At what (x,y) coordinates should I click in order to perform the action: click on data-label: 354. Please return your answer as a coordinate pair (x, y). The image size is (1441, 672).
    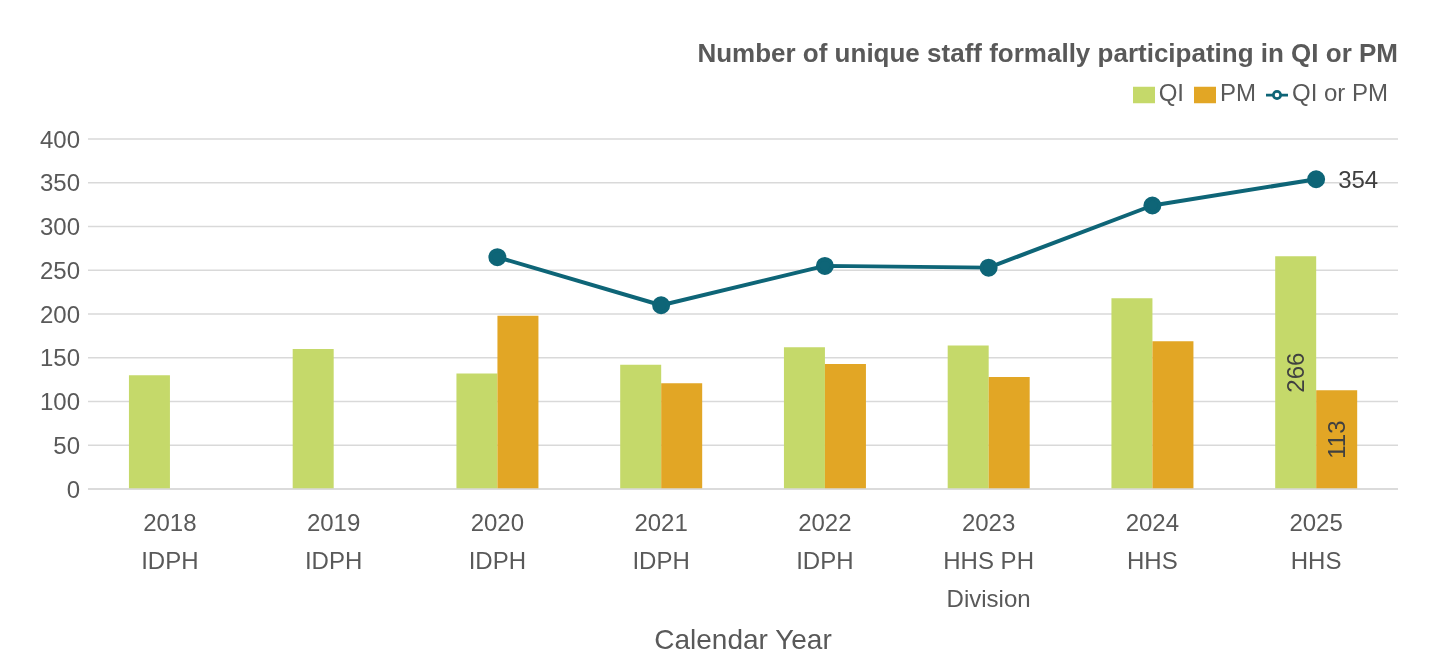
    Looking at the image, I should click on (1358, 179).